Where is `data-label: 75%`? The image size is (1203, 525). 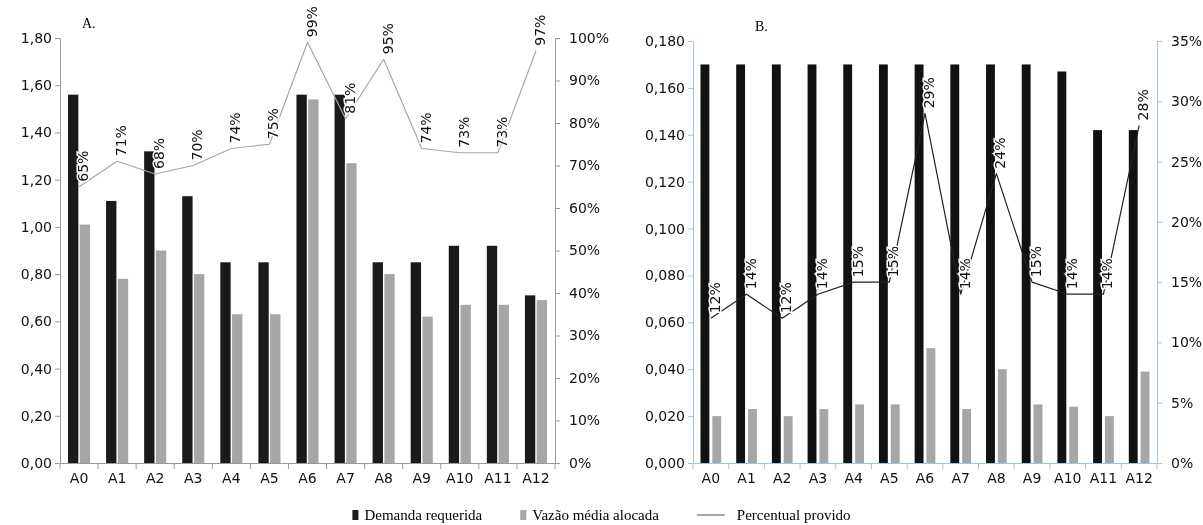
data-label: 75% is located at coordinates (273, 124).